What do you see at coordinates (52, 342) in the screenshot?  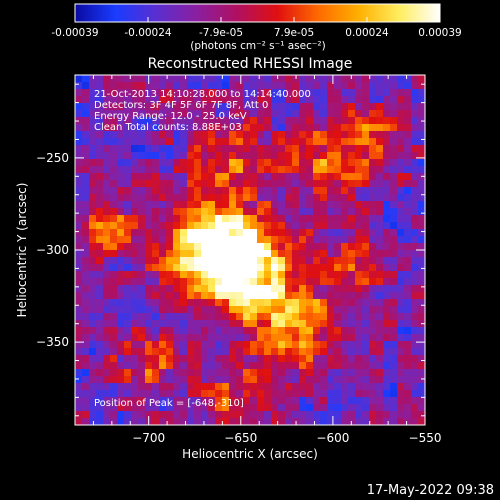 I see `y-tick-label: −350` at bounding box center [52, 342].